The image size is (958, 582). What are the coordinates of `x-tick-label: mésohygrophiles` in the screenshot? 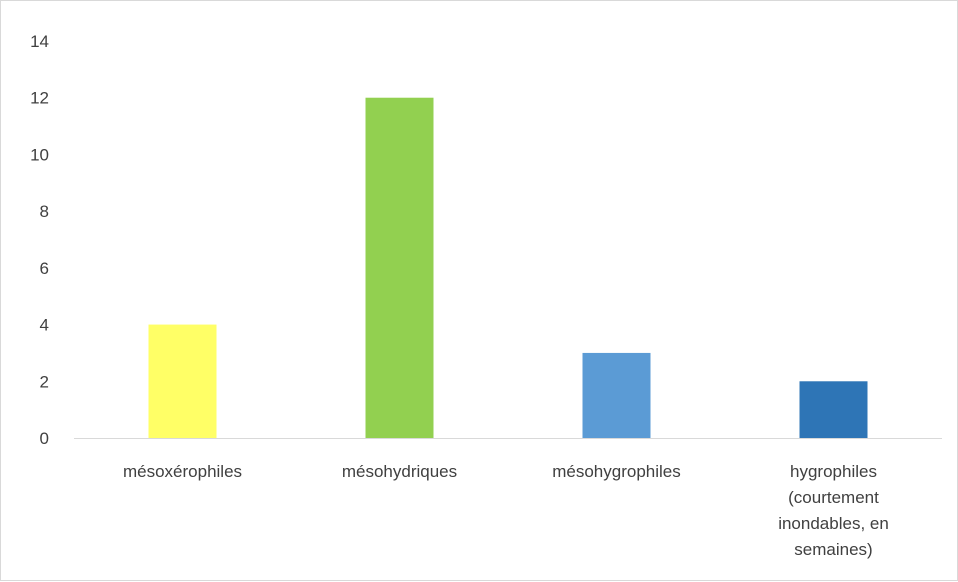 It's located at (616, 471).